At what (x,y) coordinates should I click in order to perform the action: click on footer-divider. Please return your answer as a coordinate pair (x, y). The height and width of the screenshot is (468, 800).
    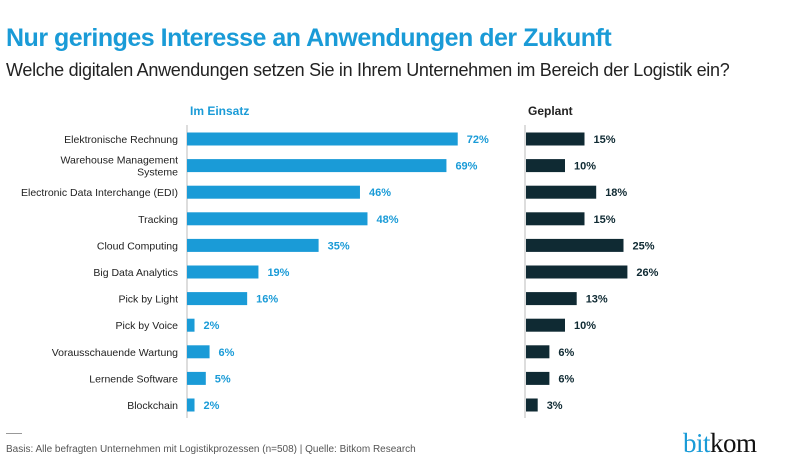
    Looking at the image, I should click on (14, 433).